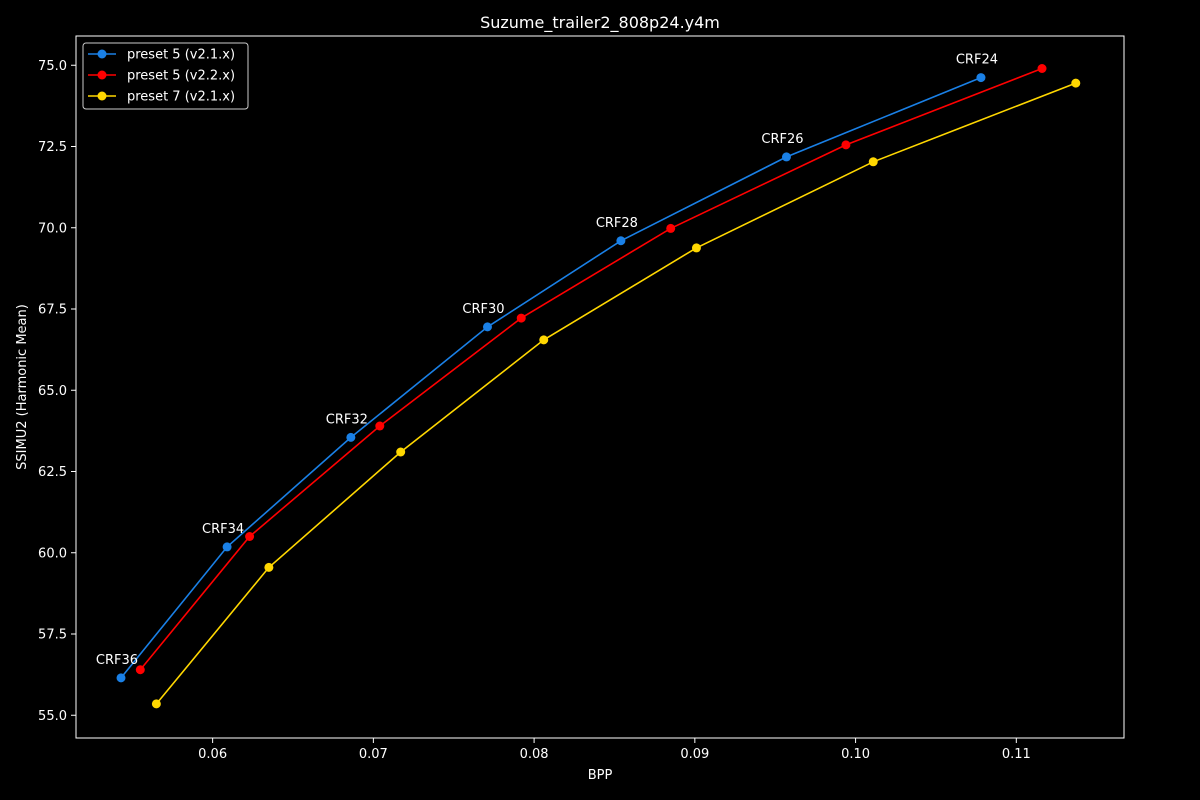  Describe the element at coordinates (212, 754) in the screenshot. I see `x-tick-label: 0.06` at that location.